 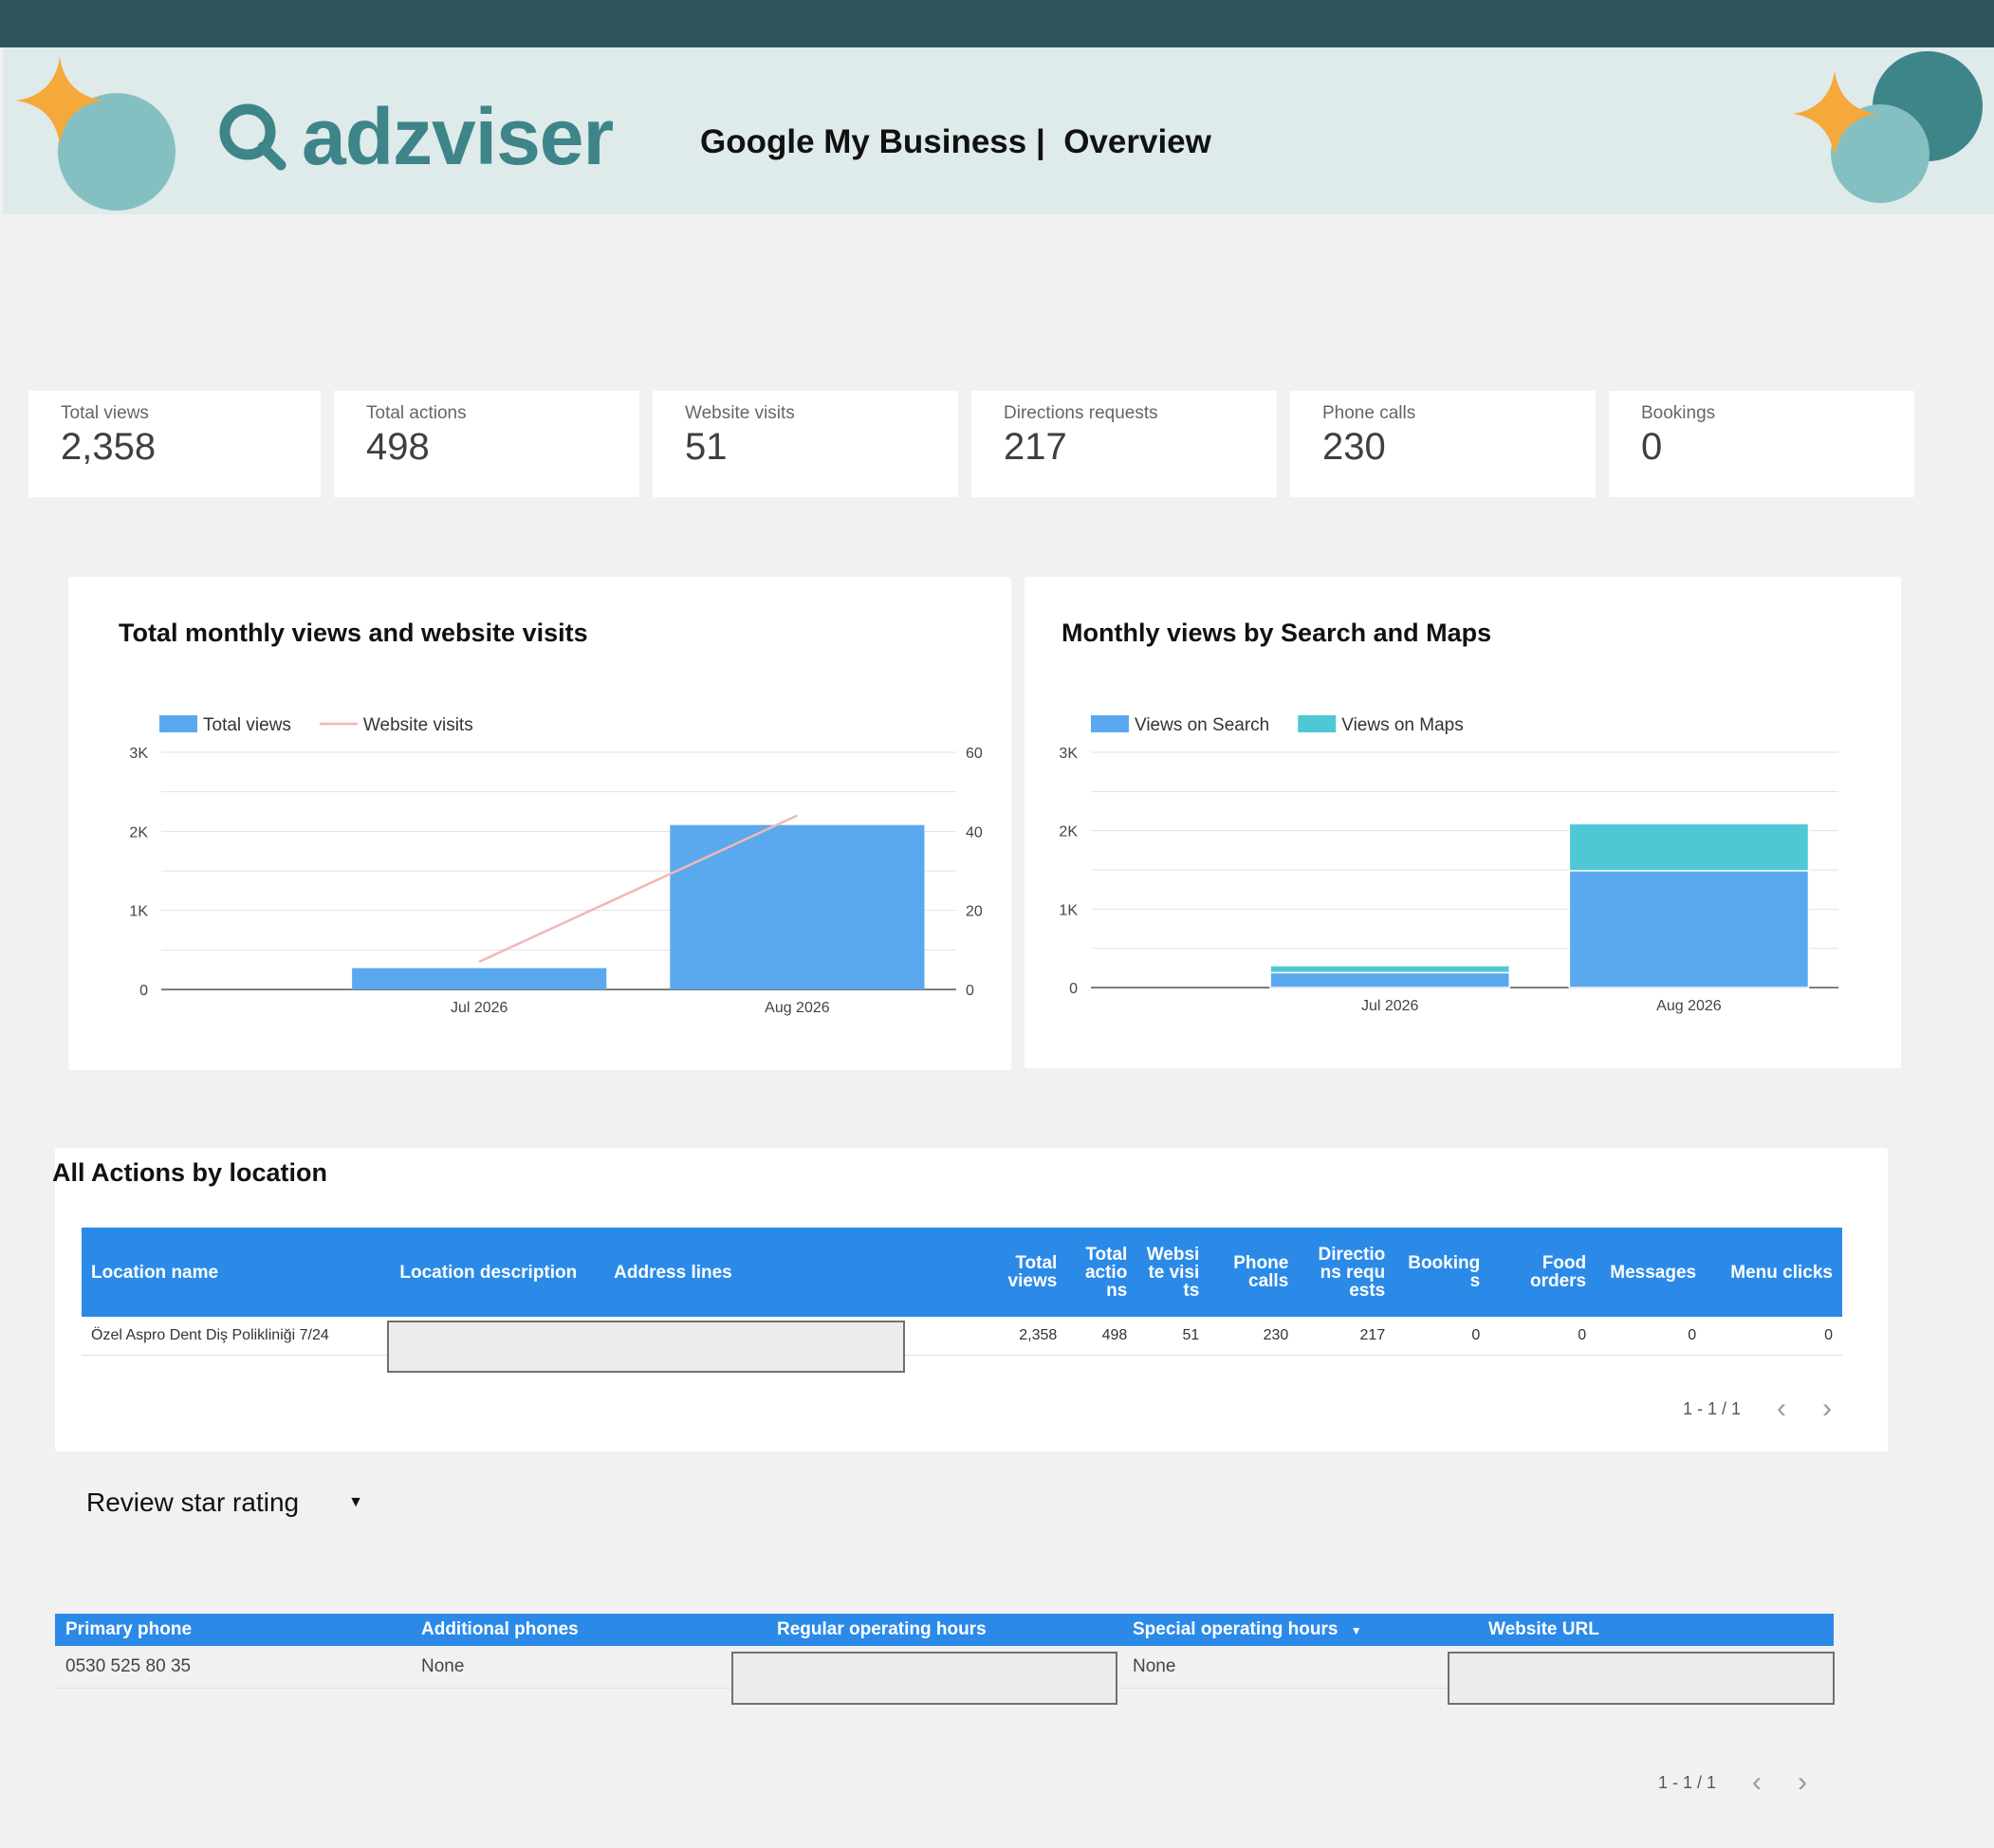 What do you see at coordinates (805, 444) in the screenshot?
I see `kpi-website-visits: Website visits 51` at bounding box center [805, 444].